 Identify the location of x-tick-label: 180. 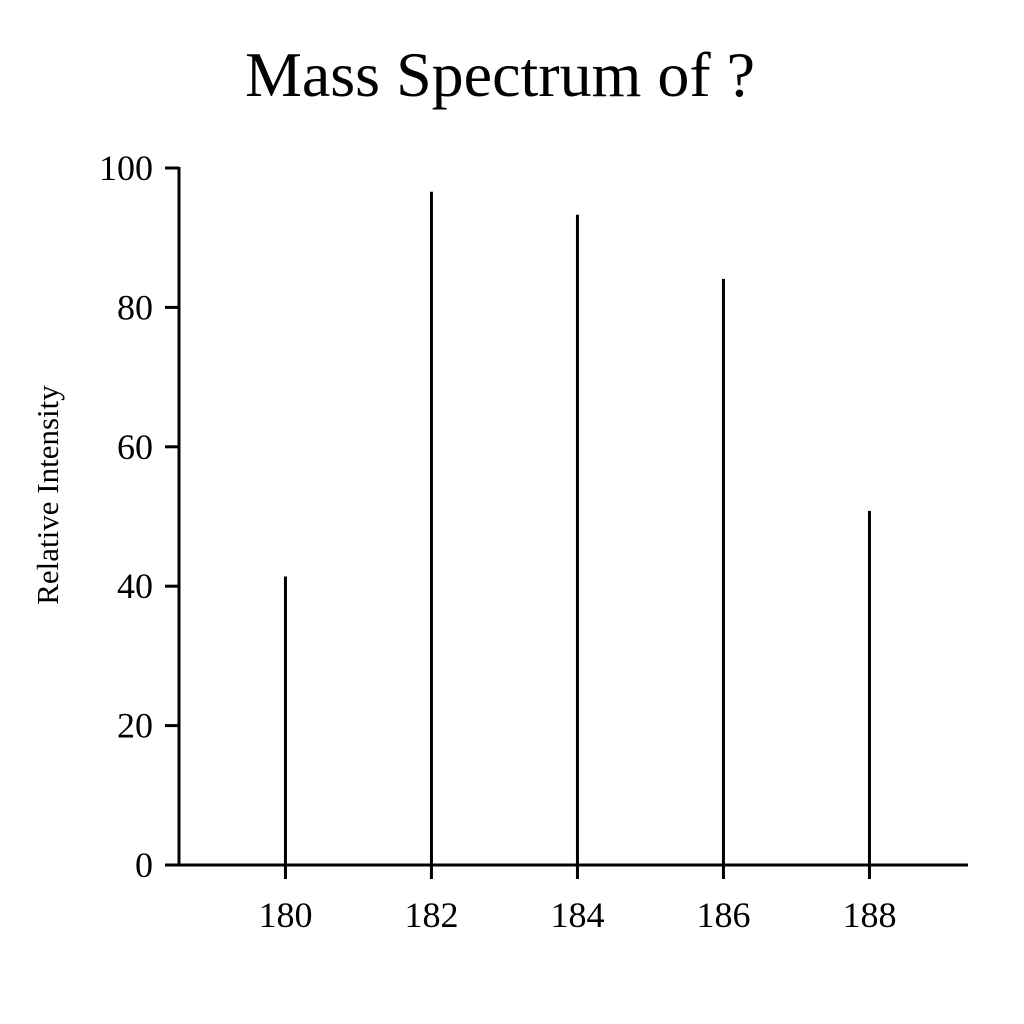
(285, 915).